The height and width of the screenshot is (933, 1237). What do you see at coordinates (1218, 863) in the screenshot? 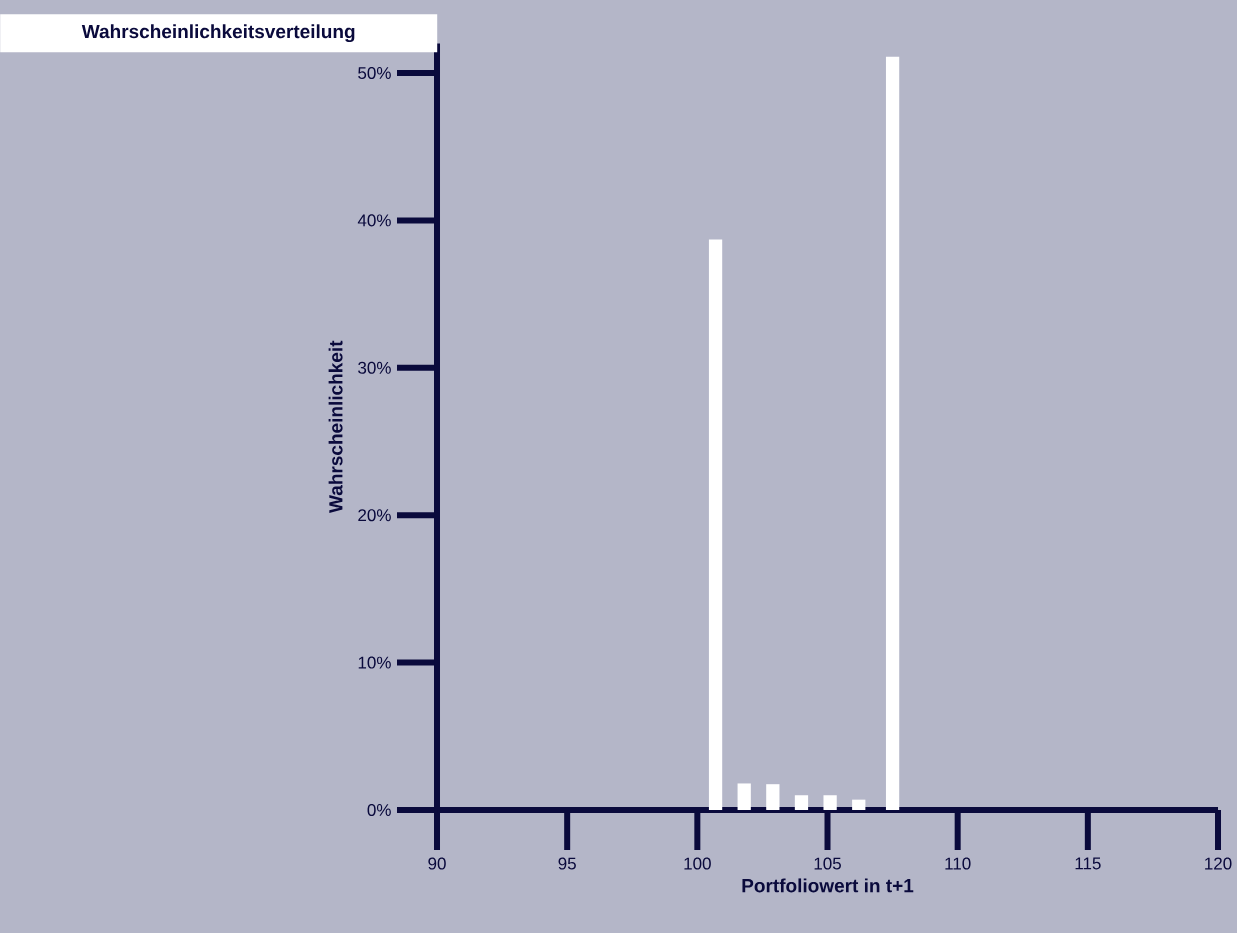
I see `x-tick-label: 120` at bounding box center [1218, 863].